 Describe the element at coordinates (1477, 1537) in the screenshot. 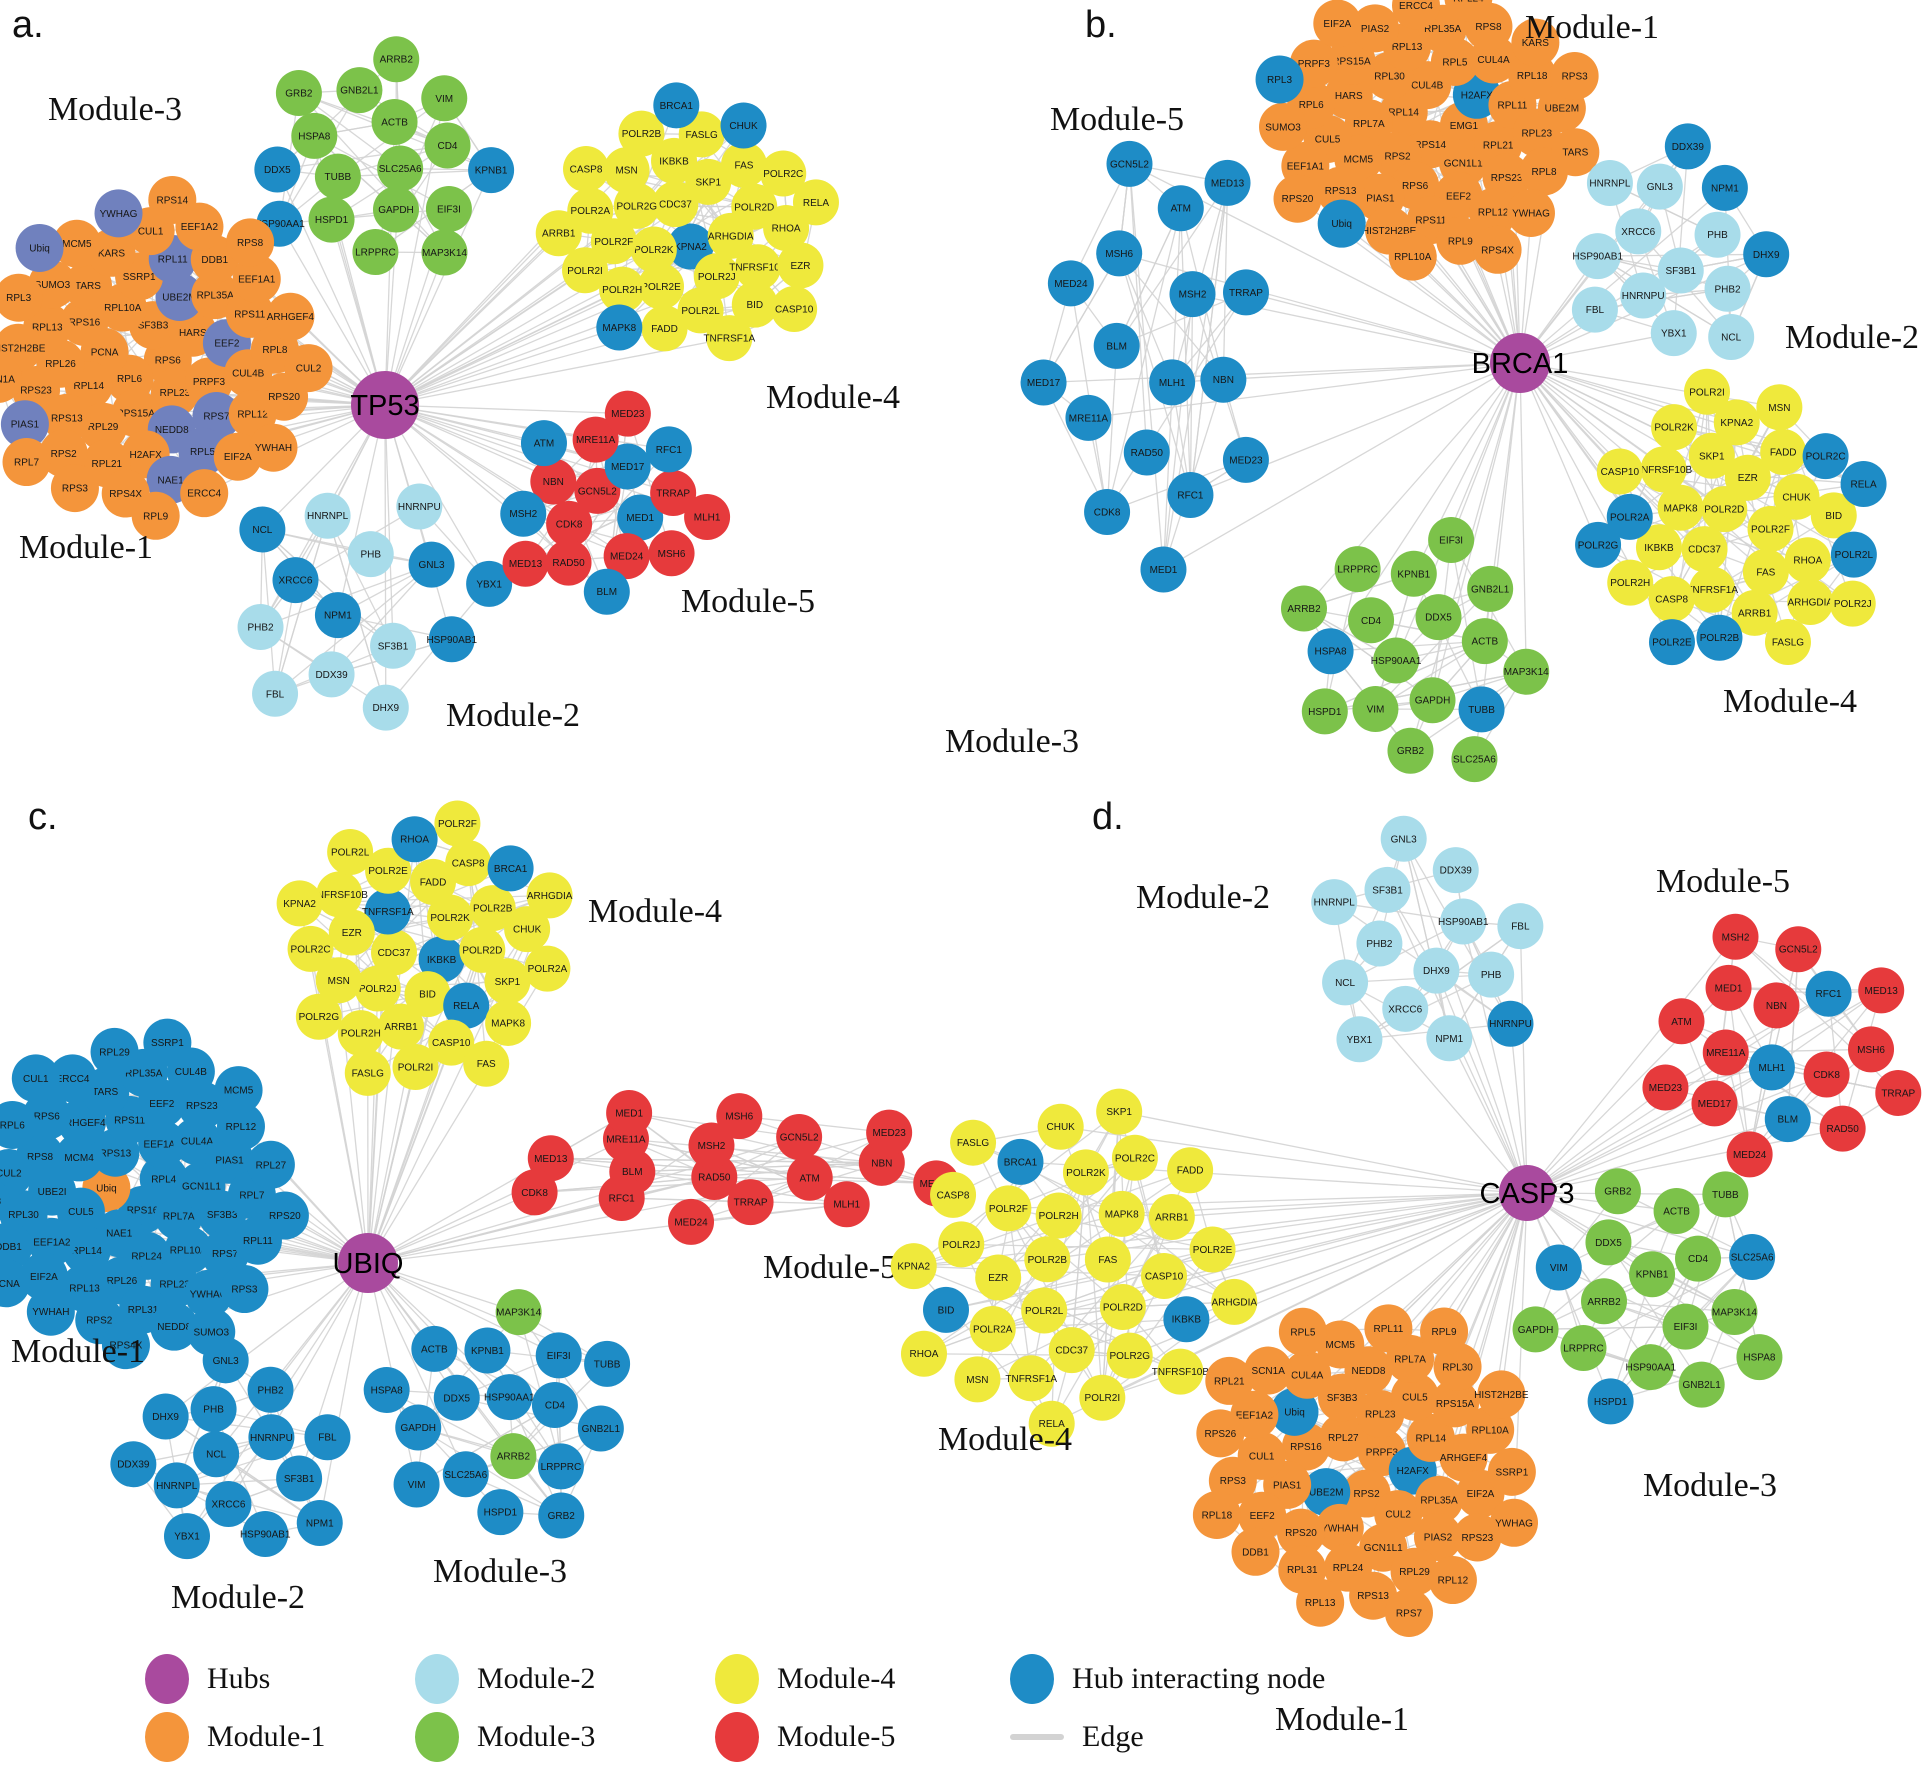

I see `node-RPS23` at that location.